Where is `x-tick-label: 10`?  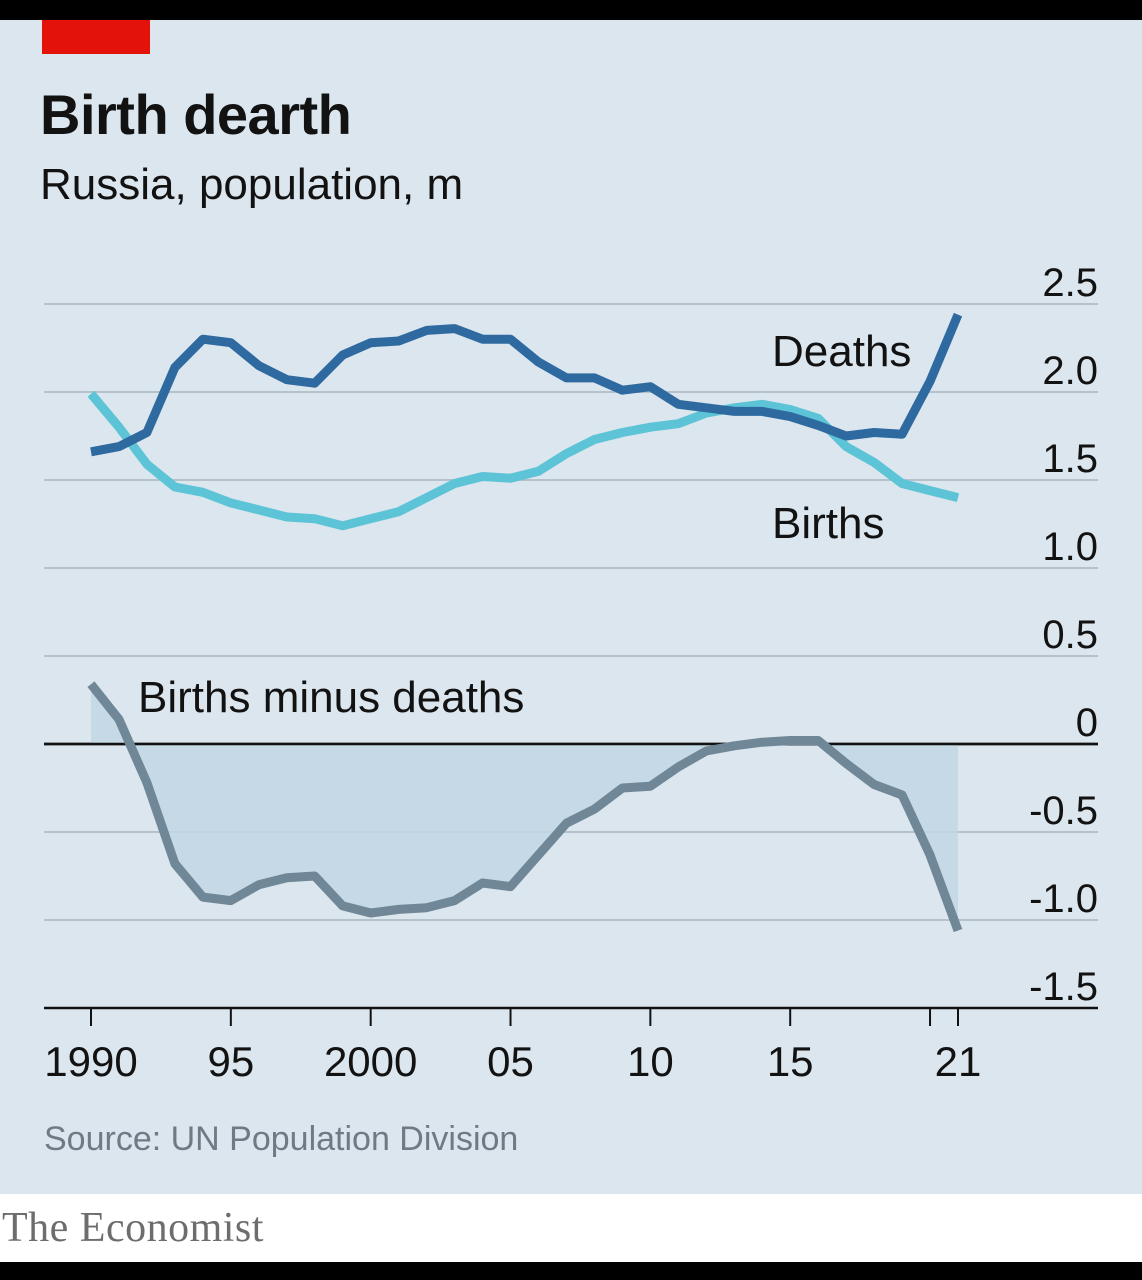
x-tick-label: 10 is located at coordinates (650, 1061).